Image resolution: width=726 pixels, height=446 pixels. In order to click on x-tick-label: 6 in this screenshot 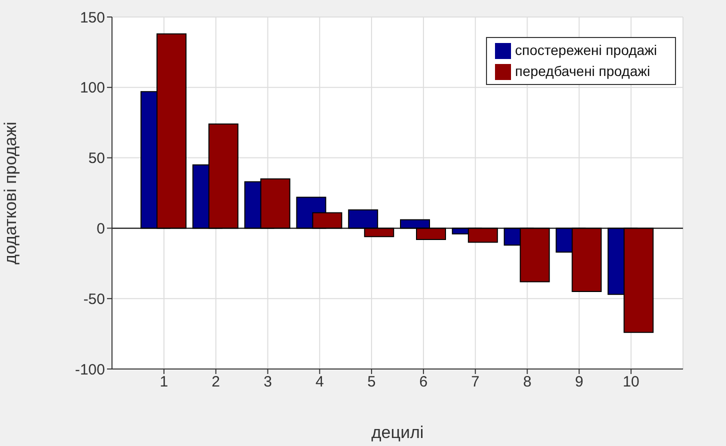, I will do `click(423, 382)`.